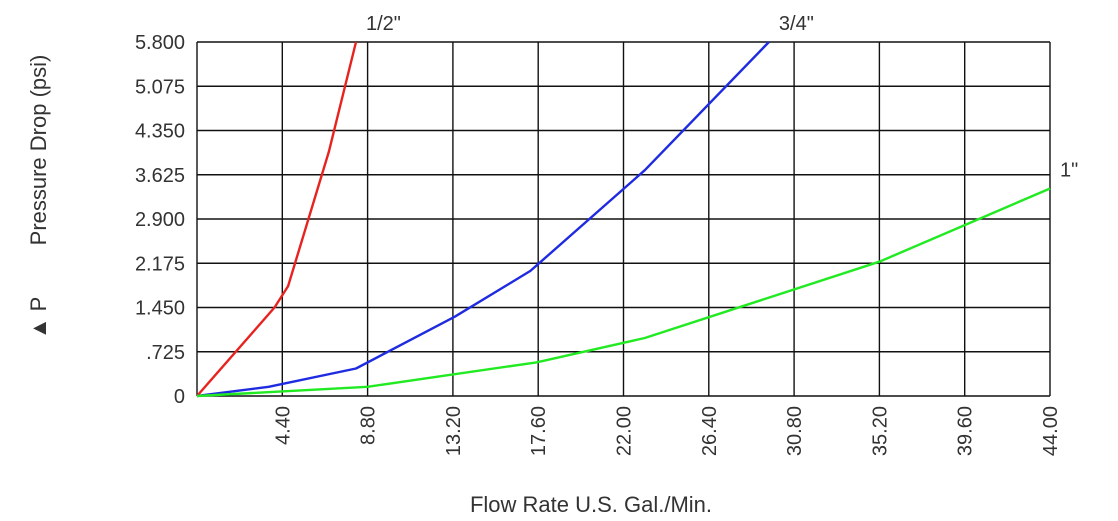  Describe the element at coordinates (165, 353) in the screenshot. I see `y-tick-label: .725` at that location.